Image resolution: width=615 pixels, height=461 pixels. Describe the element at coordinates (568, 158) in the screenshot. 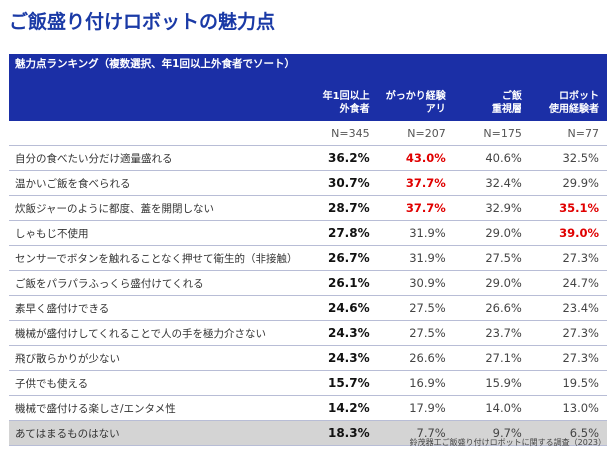

I see `value-cell: 32.5%` at that location.